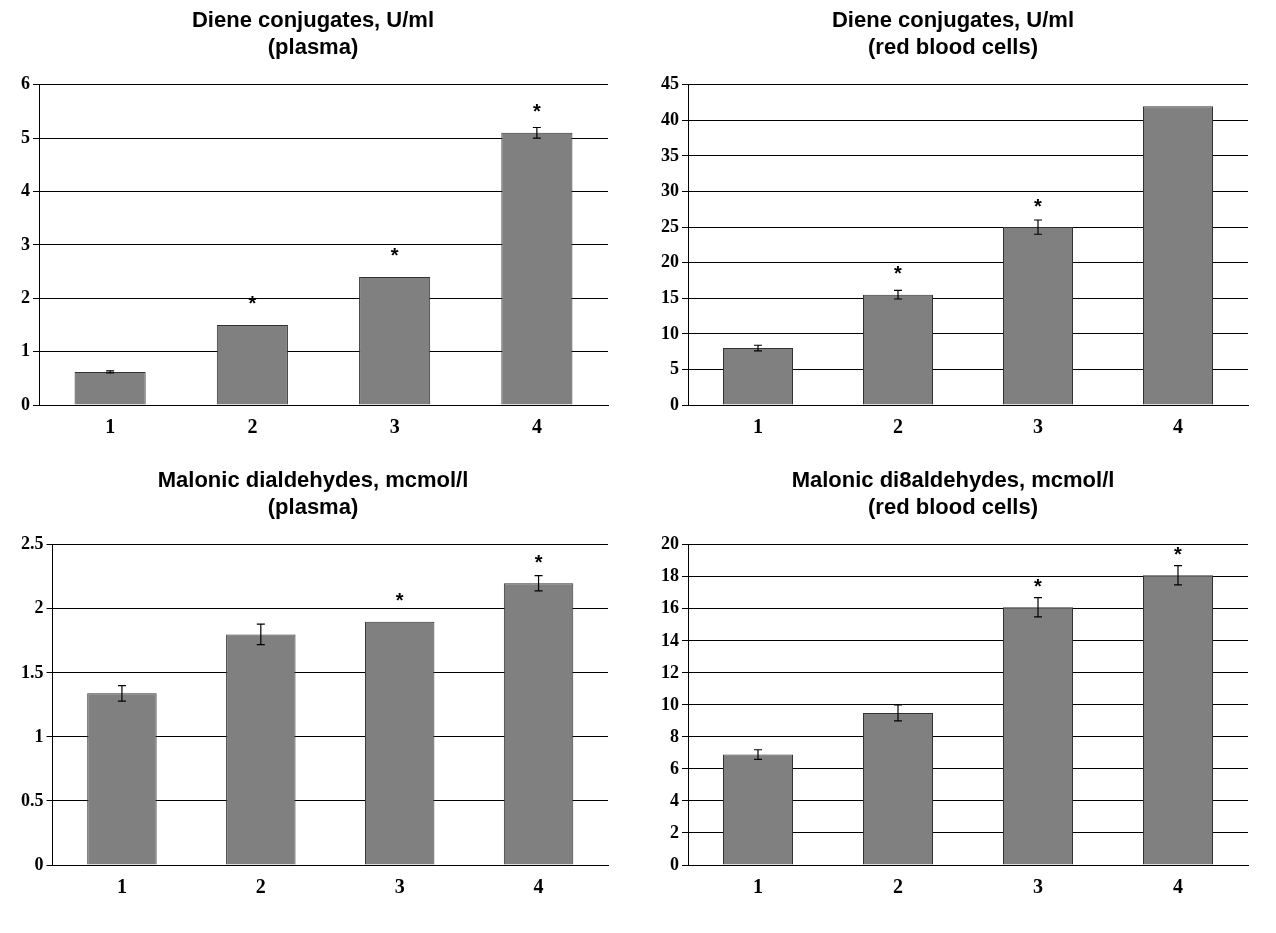 The height and width of the screenshot is (933, 1276). I want to click on y-tick-label: 35, so click(670, 154).